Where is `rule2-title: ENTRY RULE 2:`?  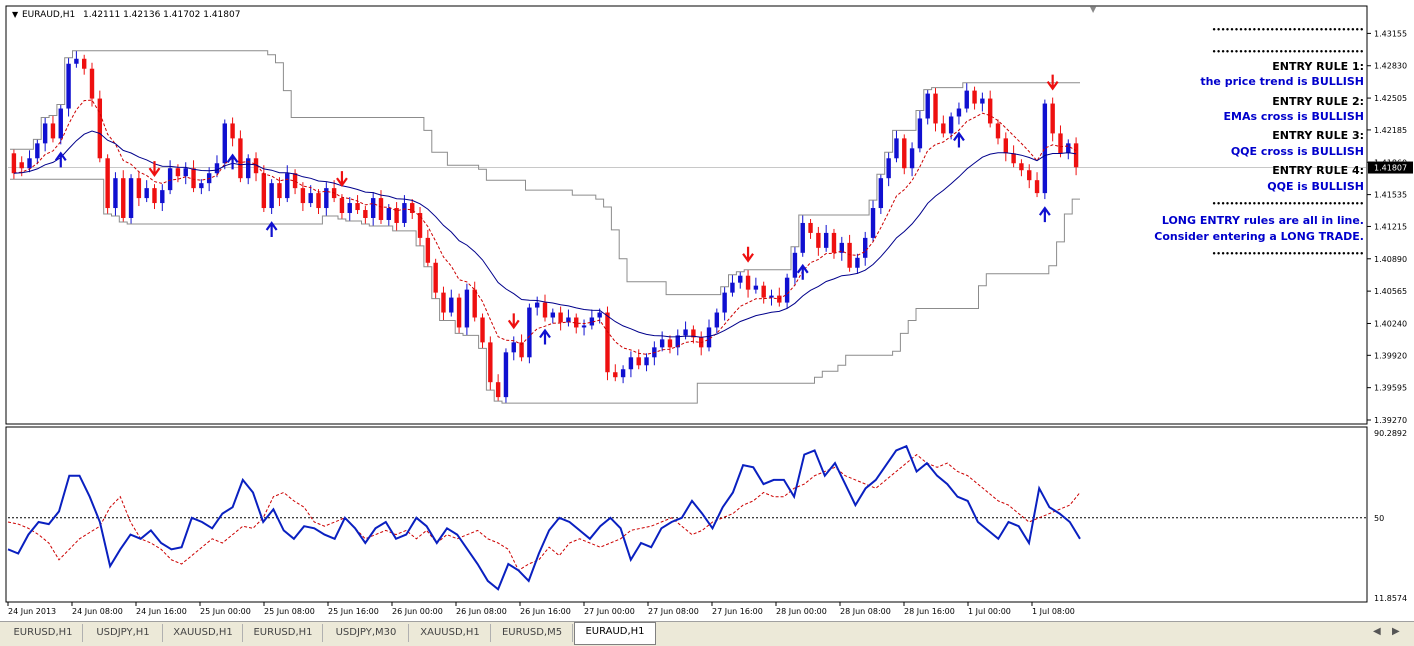 rule2-title: ENTRY RULE 2: is located at coordinates (1318, 101).